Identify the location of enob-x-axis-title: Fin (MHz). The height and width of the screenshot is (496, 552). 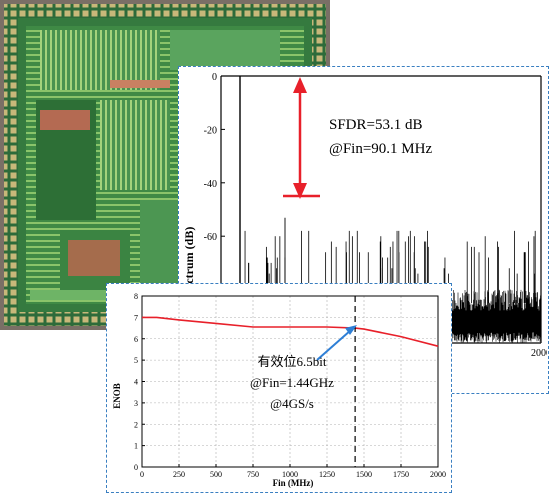
(293, 483).